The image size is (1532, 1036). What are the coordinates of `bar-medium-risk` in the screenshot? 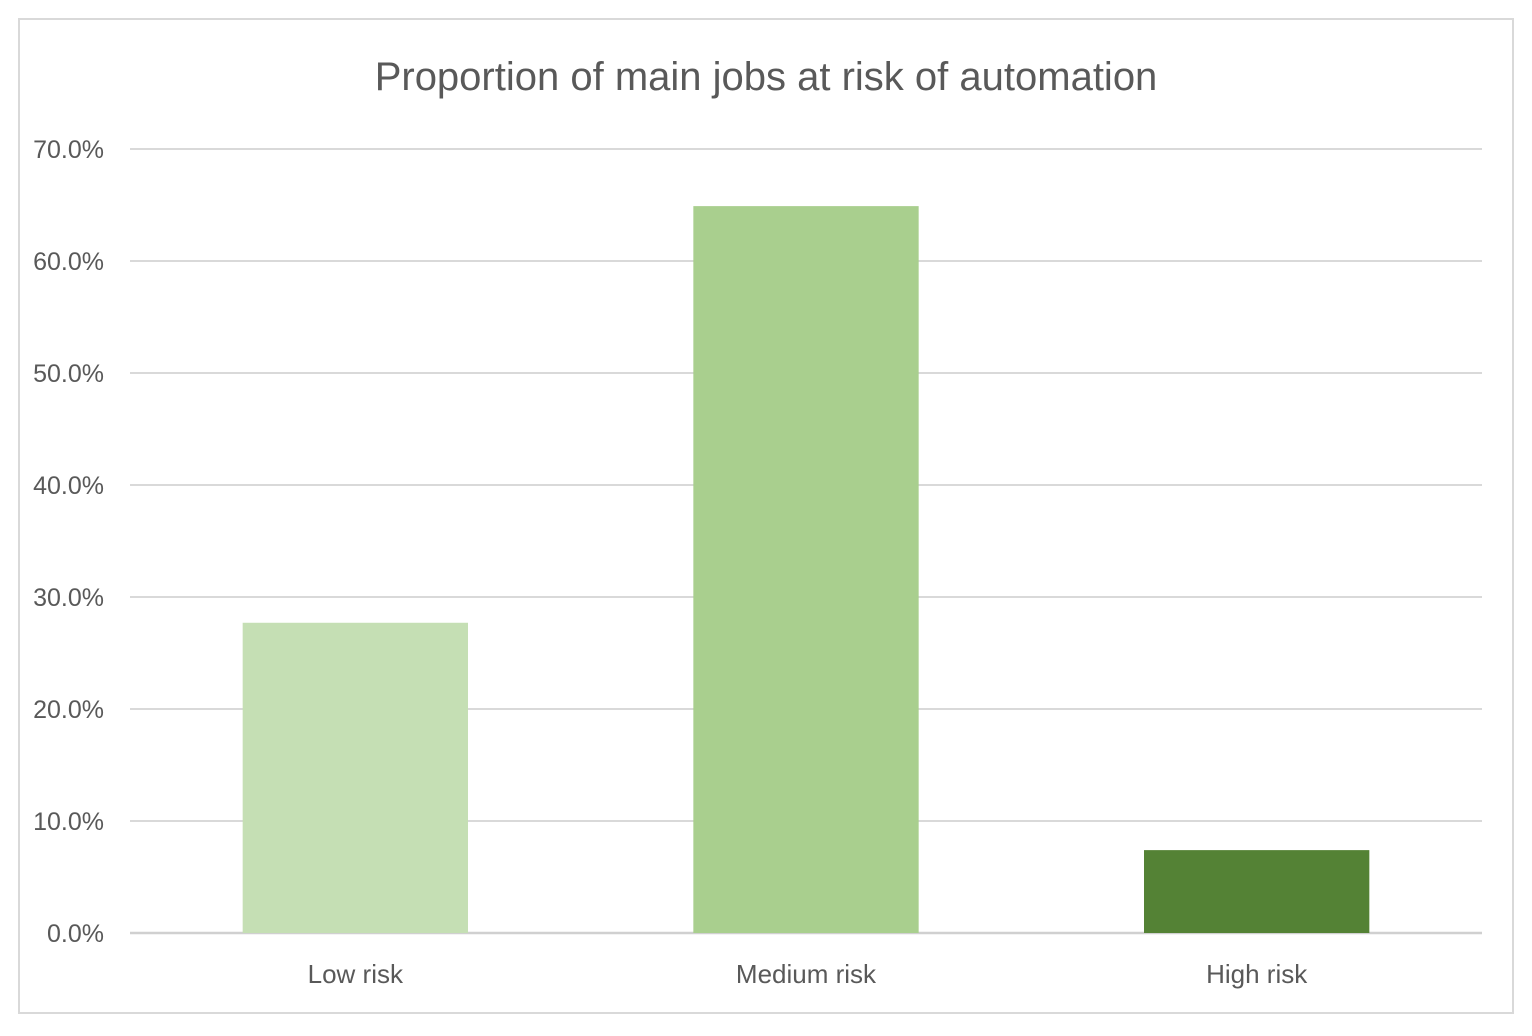 It's located at (806, 569).